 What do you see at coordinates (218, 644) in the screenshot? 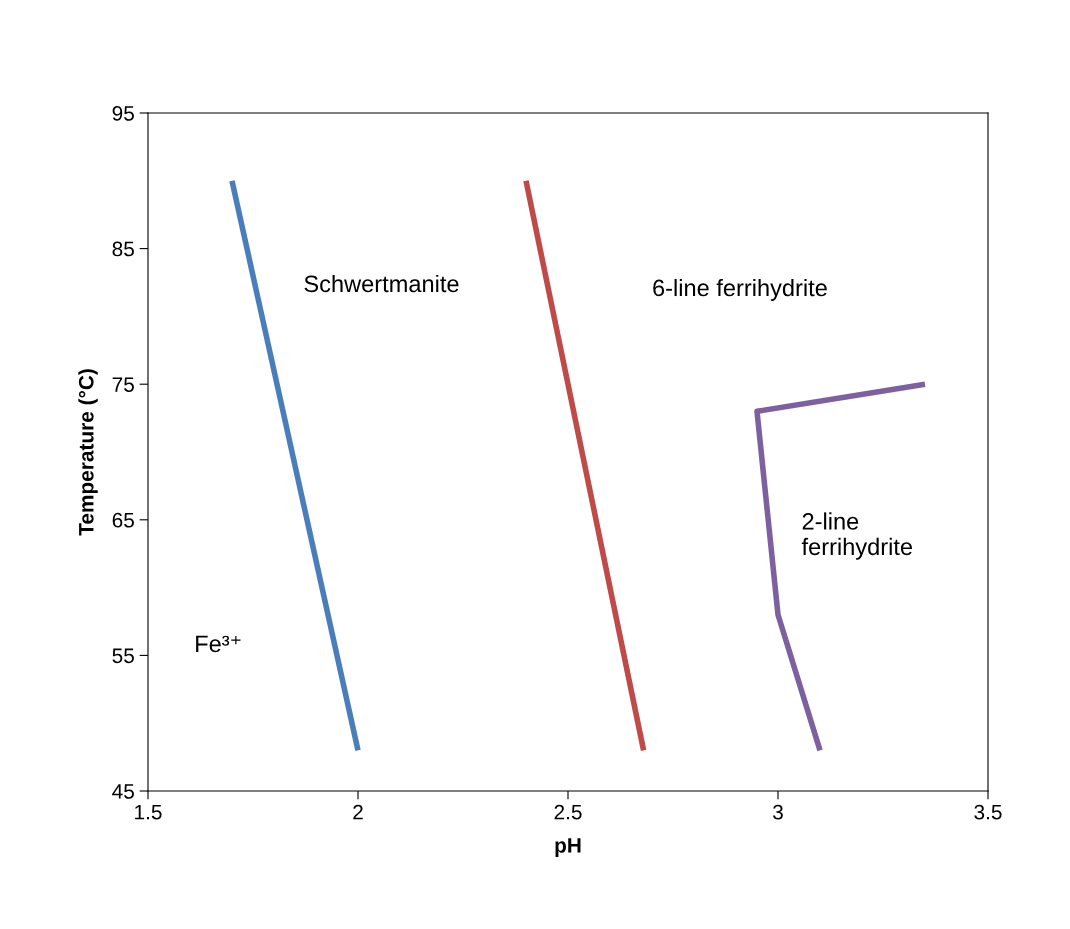
I see `annotation: Fe³⁺` at bounding box center [218, 644].